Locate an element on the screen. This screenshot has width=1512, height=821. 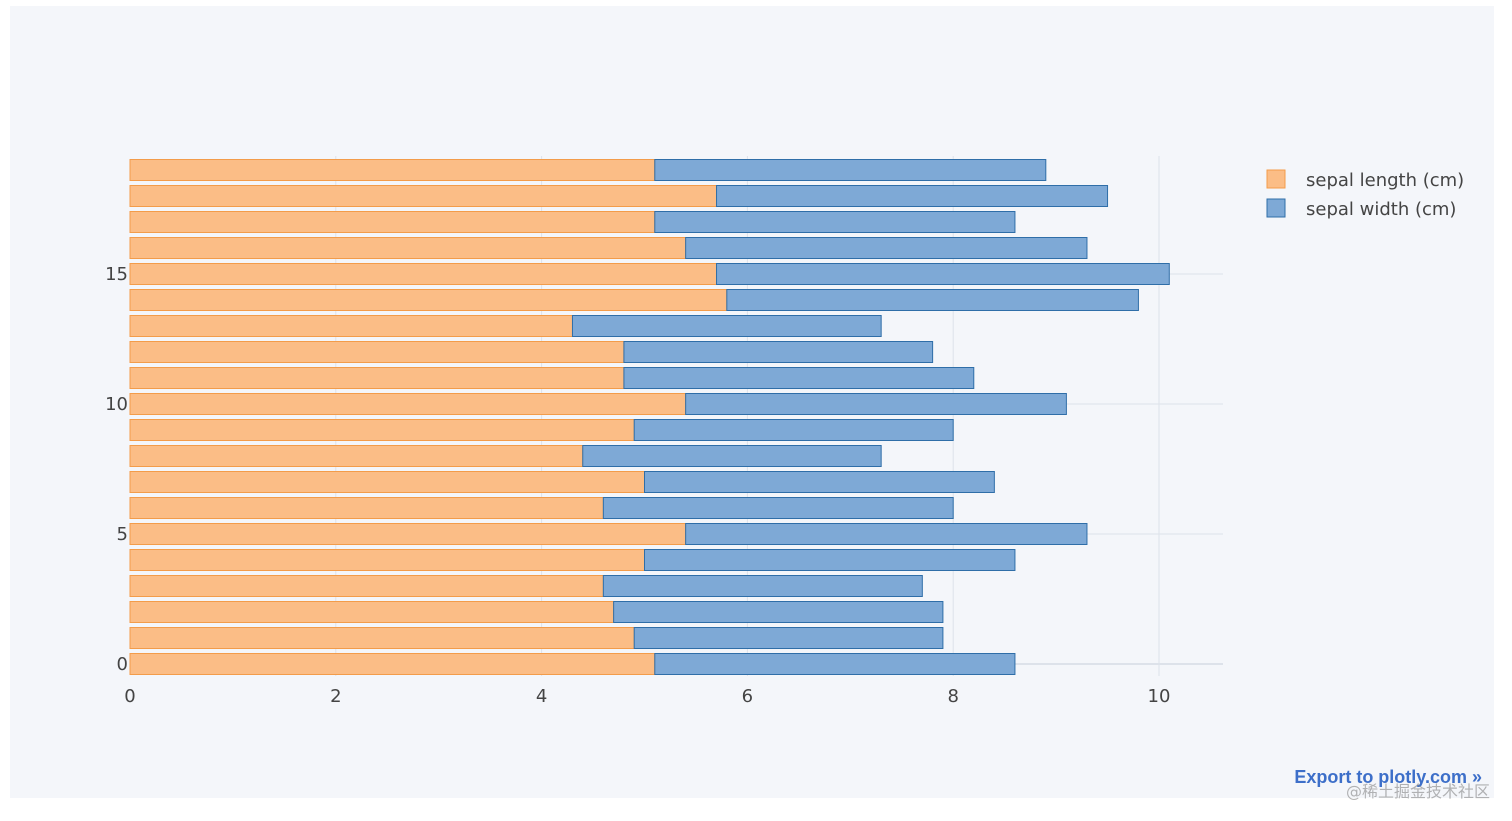
y-tick-label: 0 is located at coordinates (122, 664).